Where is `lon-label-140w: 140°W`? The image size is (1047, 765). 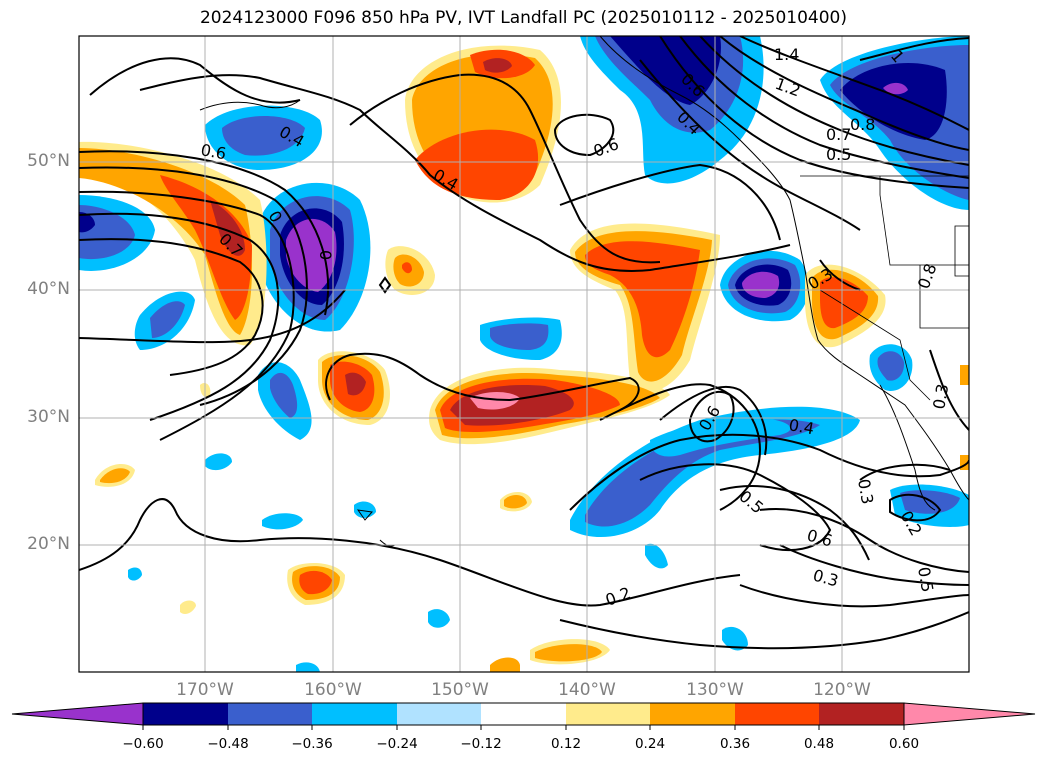 lon-label-140w: 140°W is located at coordinates (587, 690).